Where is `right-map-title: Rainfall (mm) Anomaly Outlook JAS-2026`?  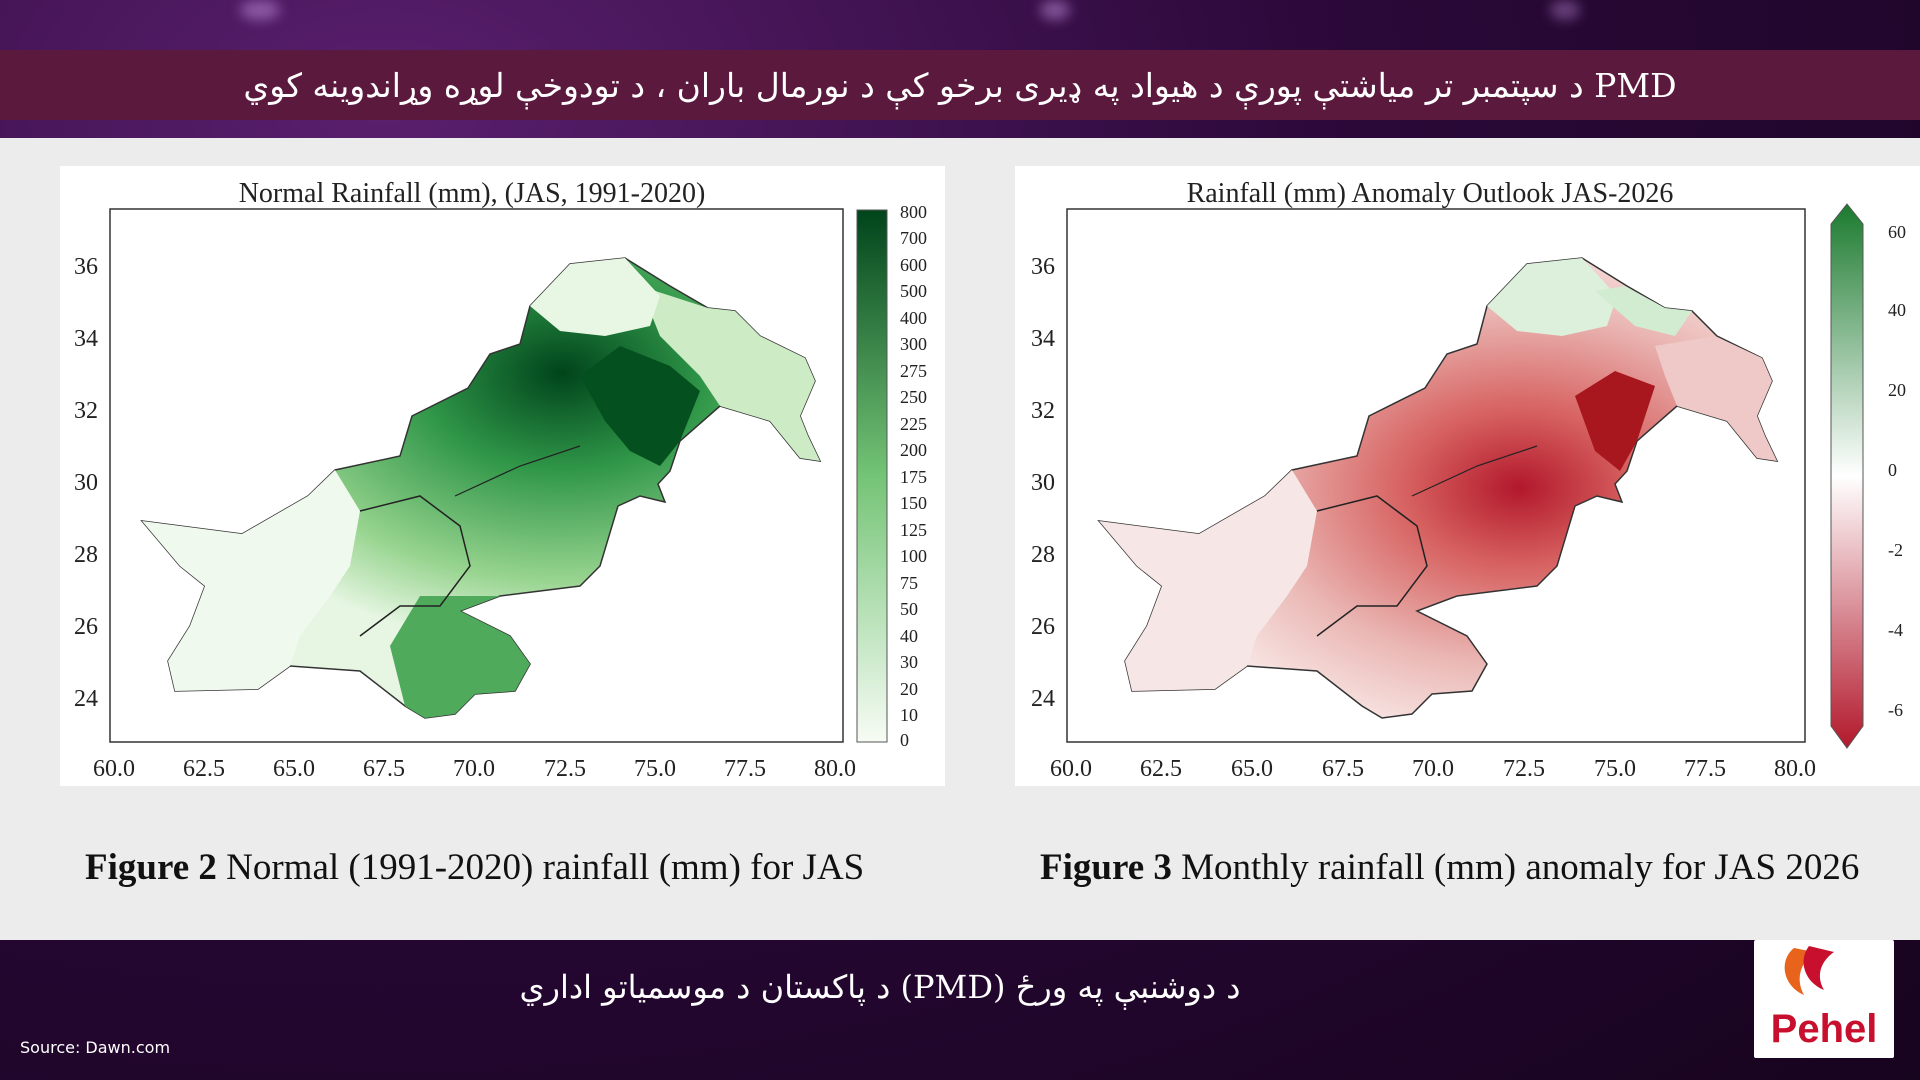
right-map-title: Rainfall (mm) Anomaly Outlook JAS-2026 is located at coordinates (1430, 193).